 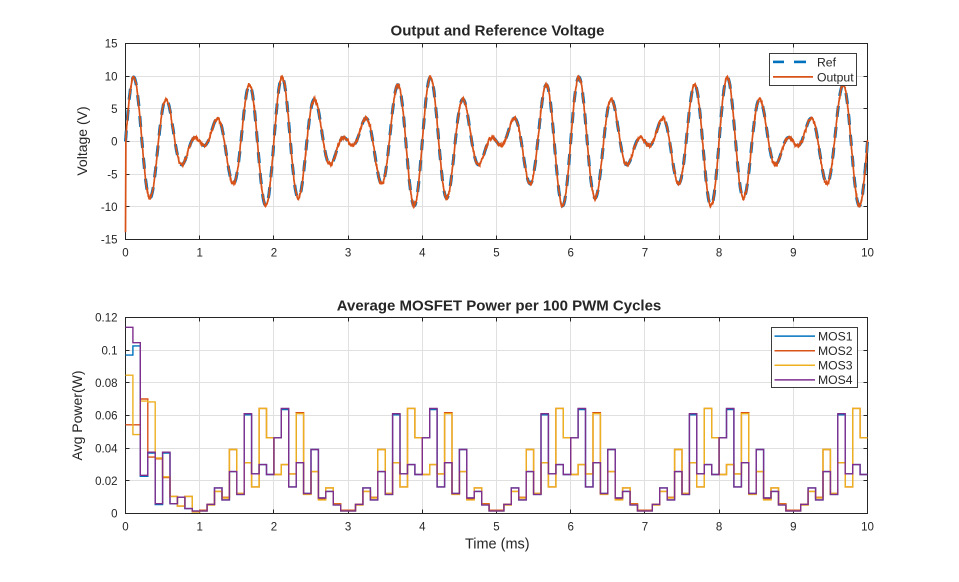 I want to click on svg-text: 0.04, so click(x=106, y=449).